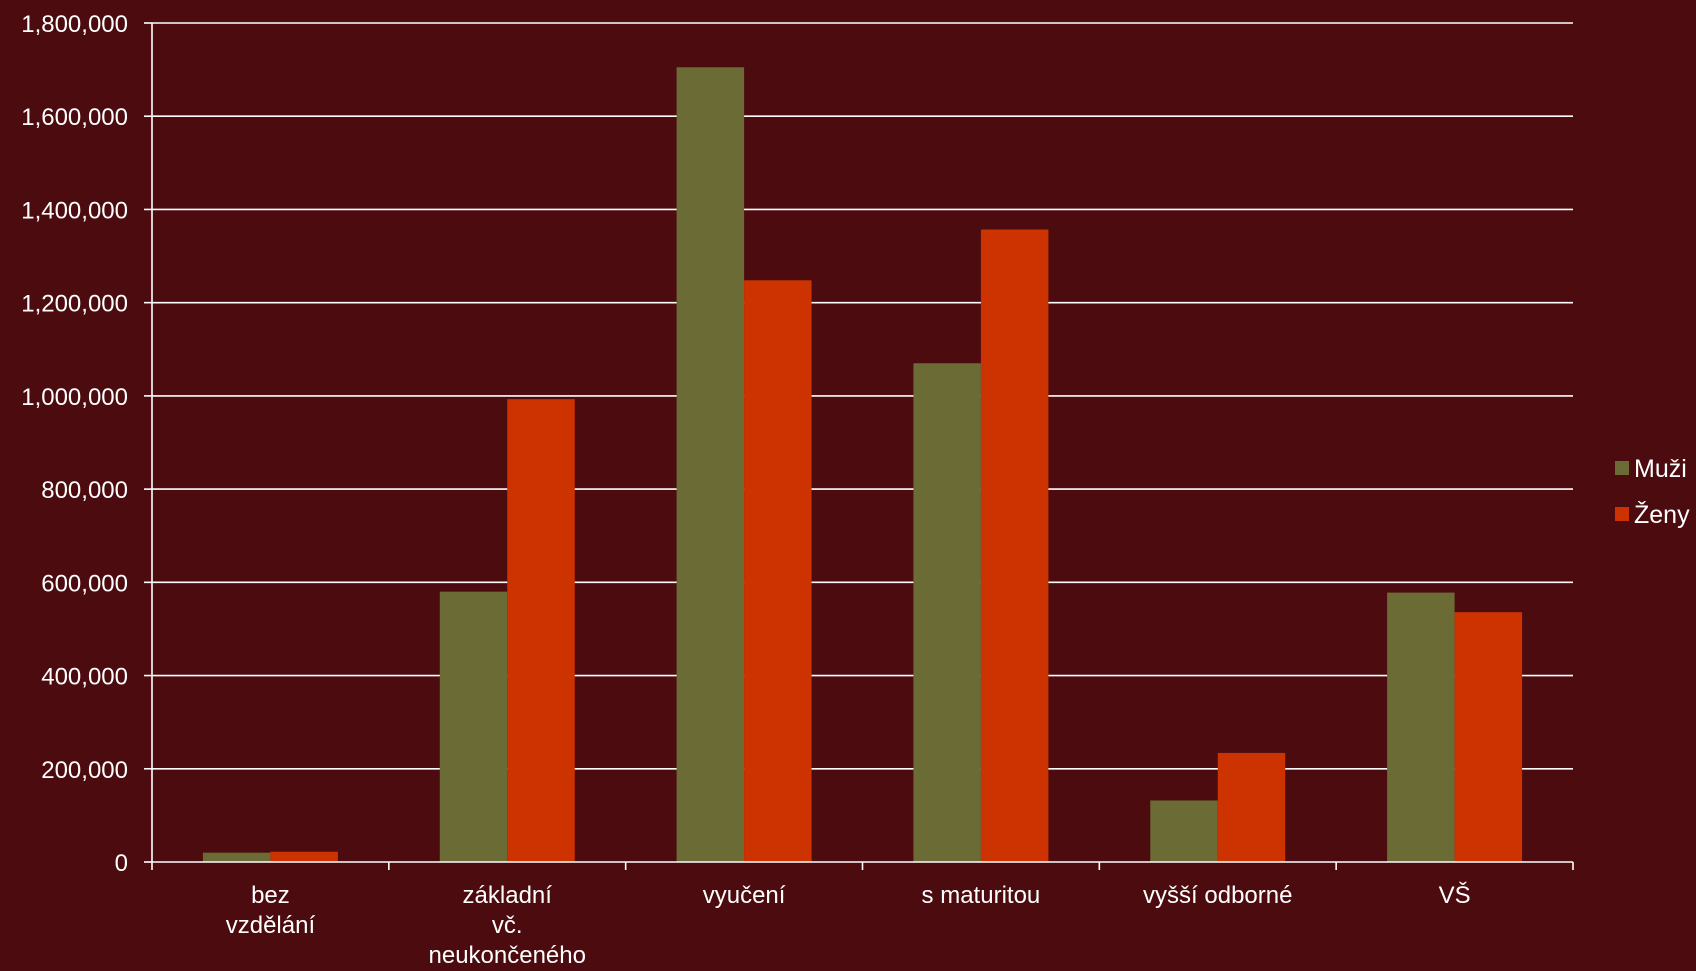  I want to click on y-tick-label: 200,000, so click(84, 770).